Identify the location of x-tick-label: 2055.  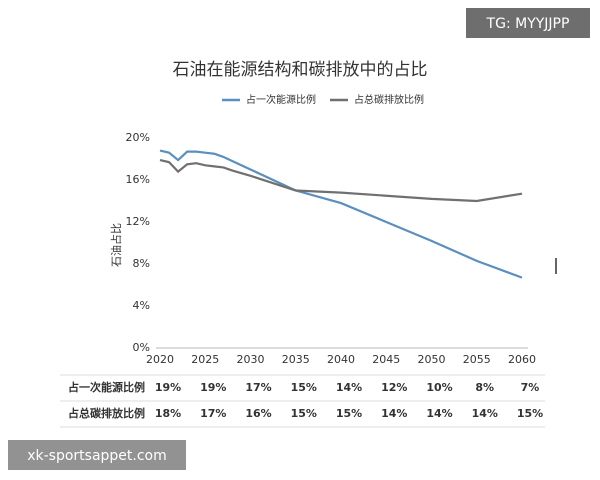
(477, 359).